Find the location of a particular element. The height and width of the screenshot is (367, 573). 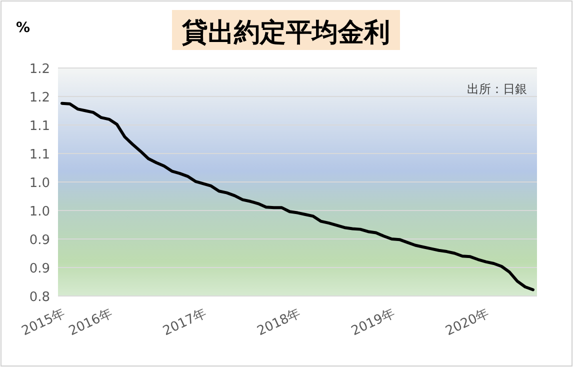

chart-title: 貸出約定平均金利 is located at coordinates (285, 33).